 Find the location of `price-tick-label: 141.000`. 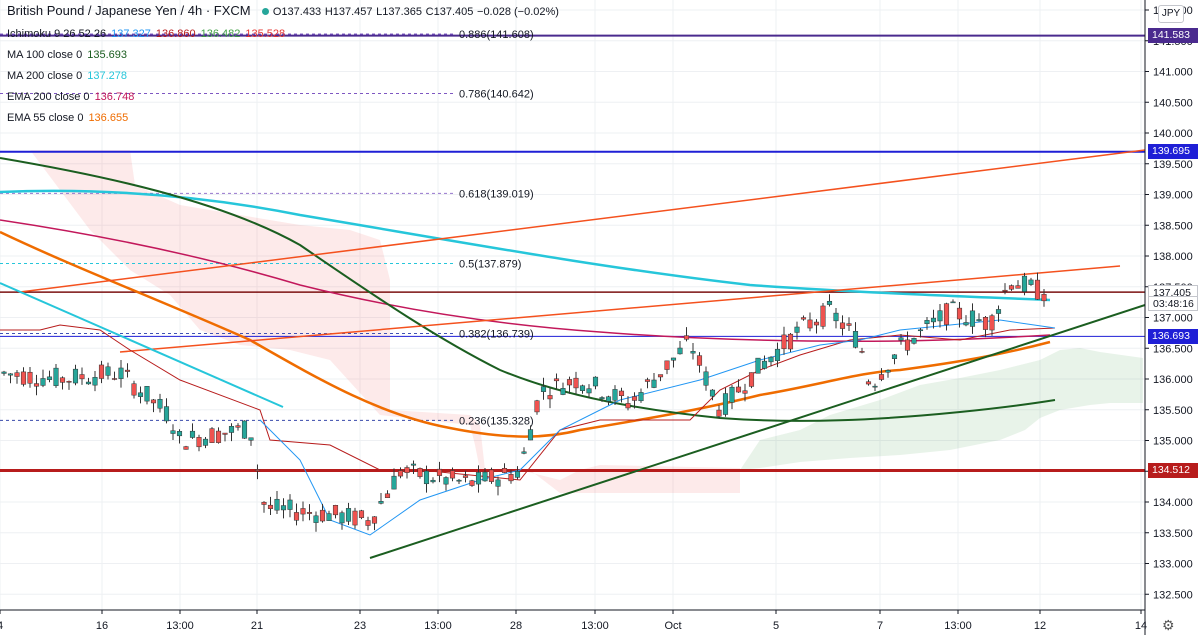

price-tick-label: 141.000 is located at coordinates (1173, 73).